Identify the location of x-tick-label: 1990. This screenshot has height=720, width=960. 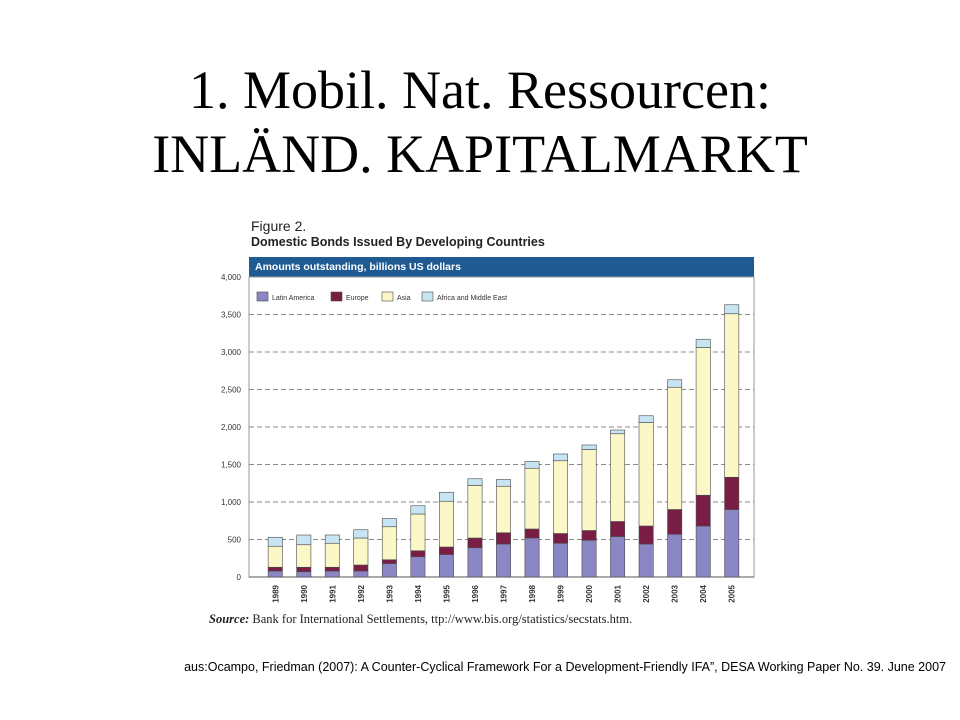
(304, 593).